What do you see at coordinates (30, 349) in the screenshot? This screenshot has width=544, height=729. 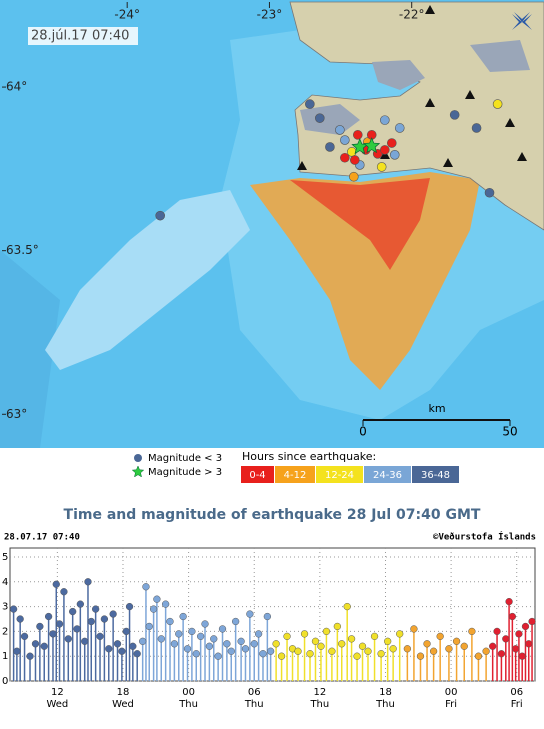 I see `deep-ocean` at bounding box center [30, 349].